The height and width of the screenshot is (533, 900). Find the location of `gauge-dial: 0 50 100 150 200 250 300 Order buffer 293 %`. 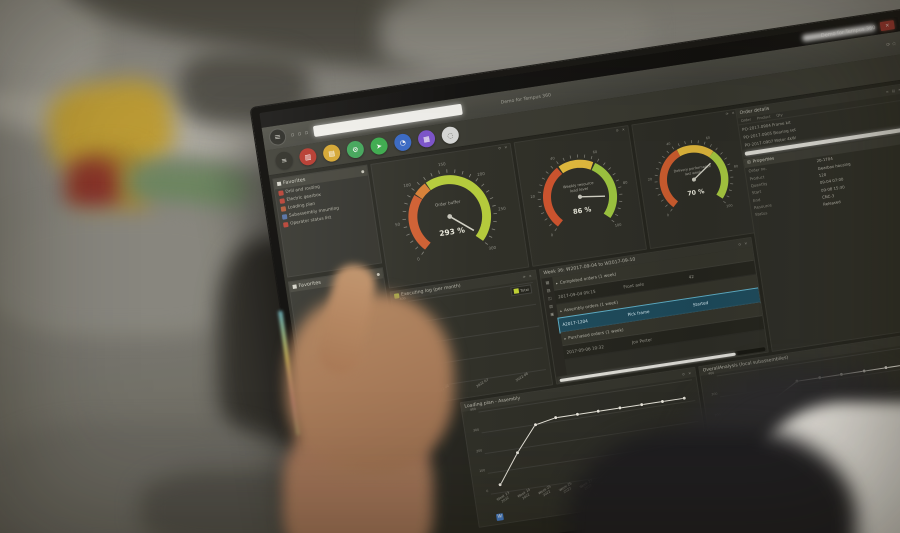

gauge-dial: 0 50 100 150 200 250 300 Order buffer 293 % is located at coordinates (451, 211).